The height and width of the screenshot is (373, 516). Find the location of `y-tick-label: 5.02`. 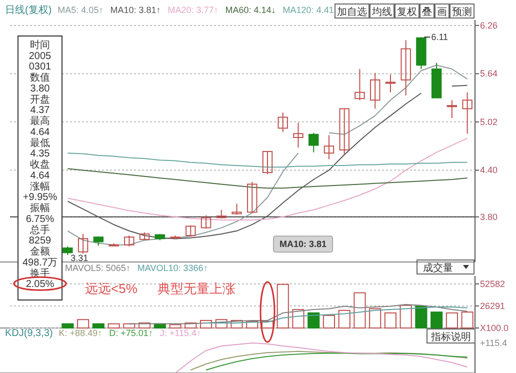

y-tick-label: 5.02 is located at coordinates (489, 121).